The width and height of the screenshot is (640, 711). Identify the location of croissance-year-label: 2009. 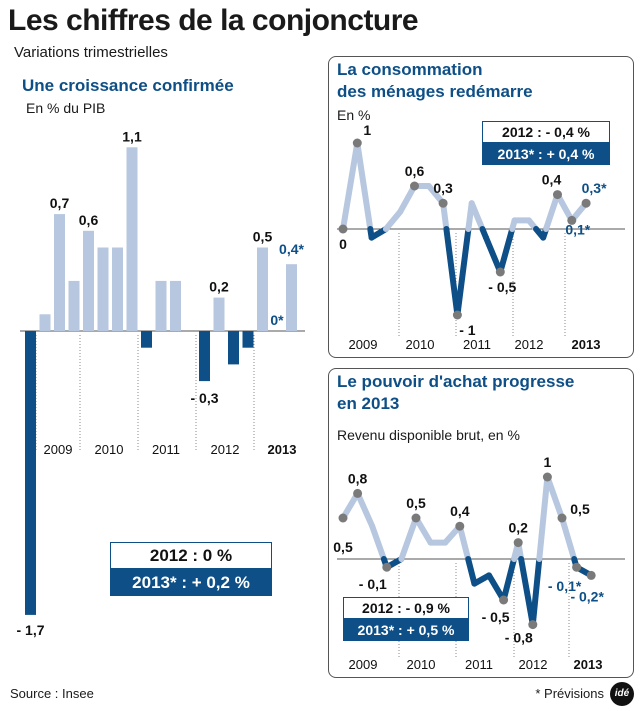
(58, 449).